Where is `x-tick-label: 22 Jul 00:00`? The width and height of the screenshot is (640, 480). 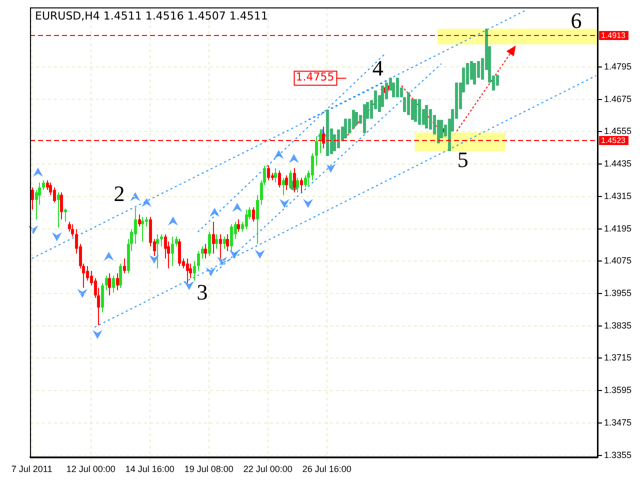 x-tick-label: 22 Jul 00:00 is located at coordinates (267, 469).